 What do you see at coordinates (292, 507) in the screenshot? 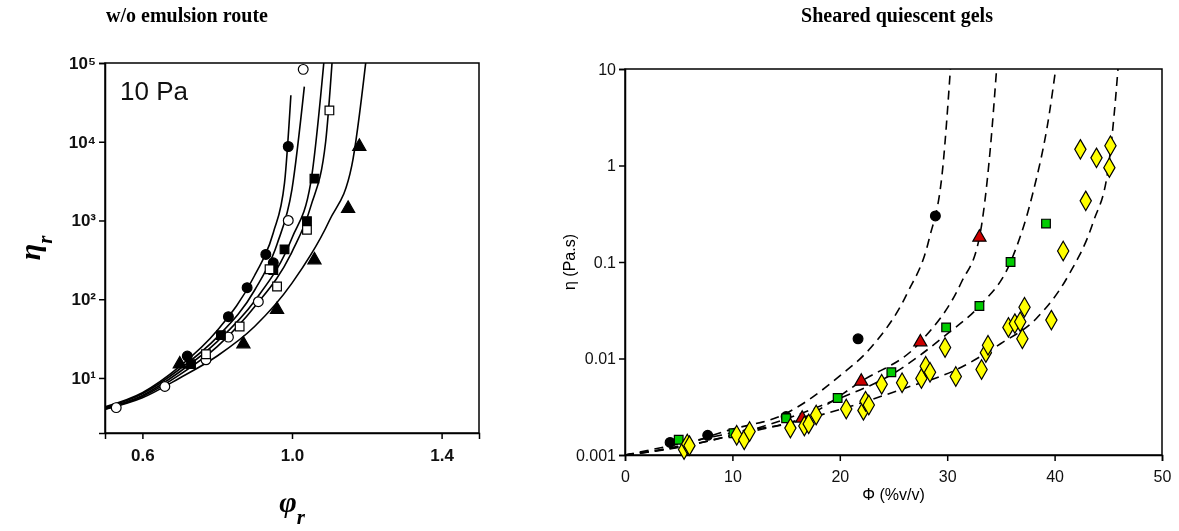
I see `x-axis-title: φ$_{r}$` at bounding box center [292, 507].